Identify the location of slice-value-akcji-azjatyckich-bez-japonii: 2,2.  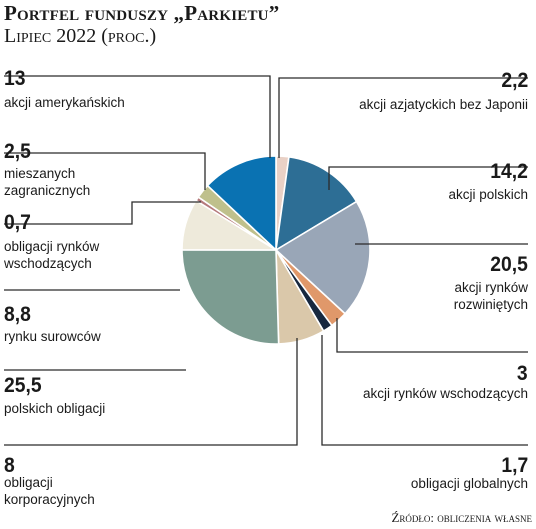
(514, 80).